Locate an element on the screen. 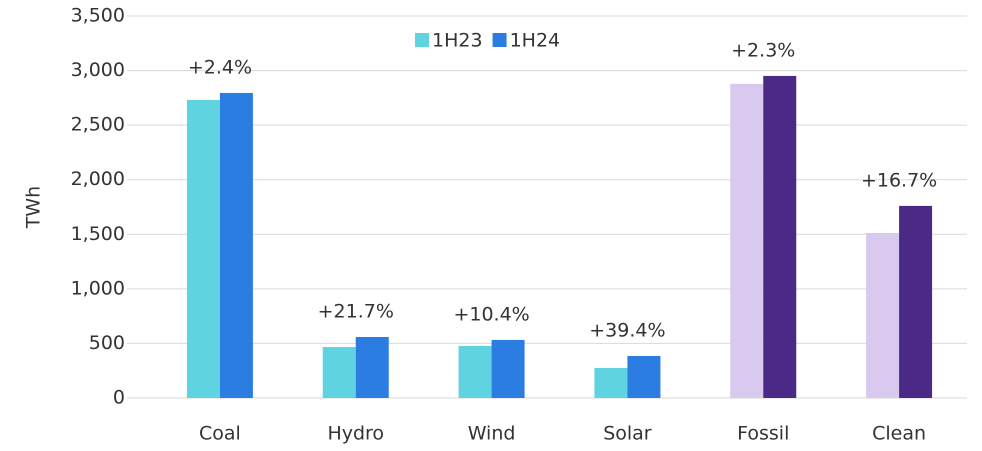  data-label: +2.4% is located at coordinates (220, 67).